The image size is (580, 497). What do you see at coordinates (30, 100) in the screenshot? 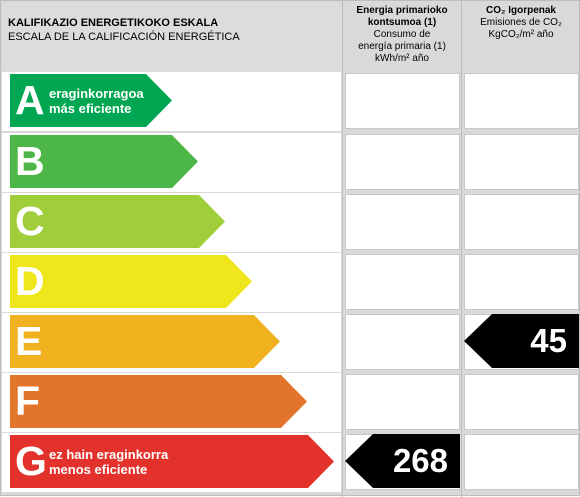
I see `rating-letter: A` at bounding box center [30, 100].